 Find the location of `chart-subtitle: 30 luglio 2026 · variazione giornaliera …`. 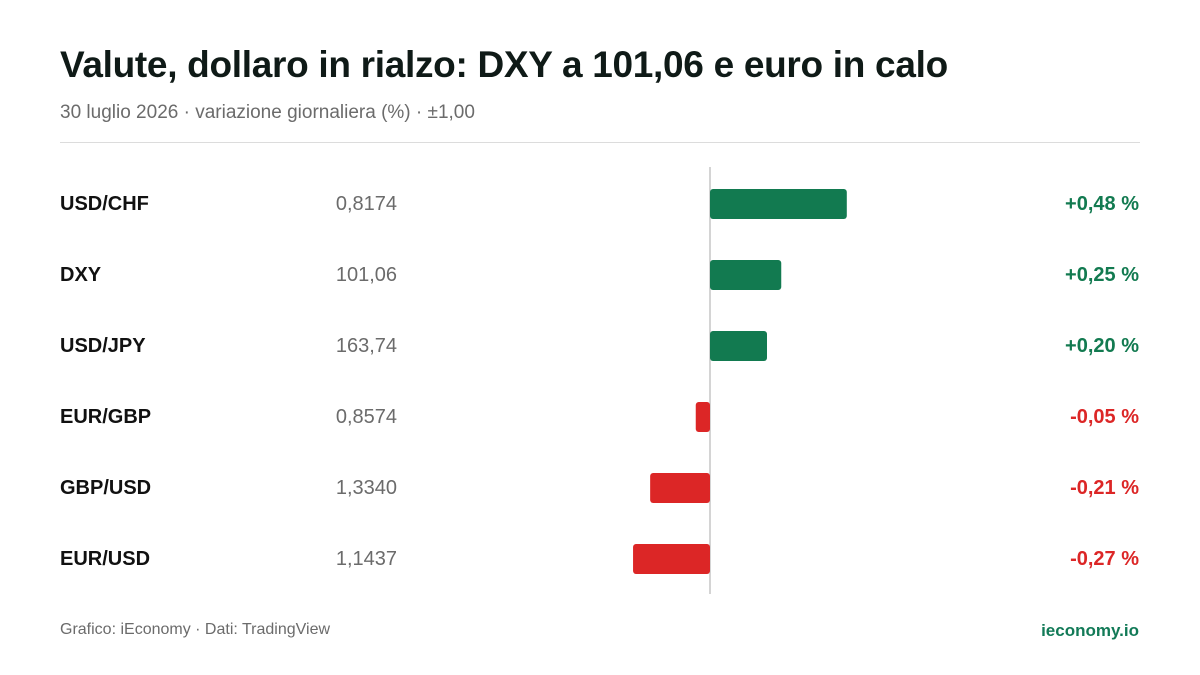

chart-subtitle: 30 luglio 2026 · variazione giornaliera … is located at coordinates (267, 112).